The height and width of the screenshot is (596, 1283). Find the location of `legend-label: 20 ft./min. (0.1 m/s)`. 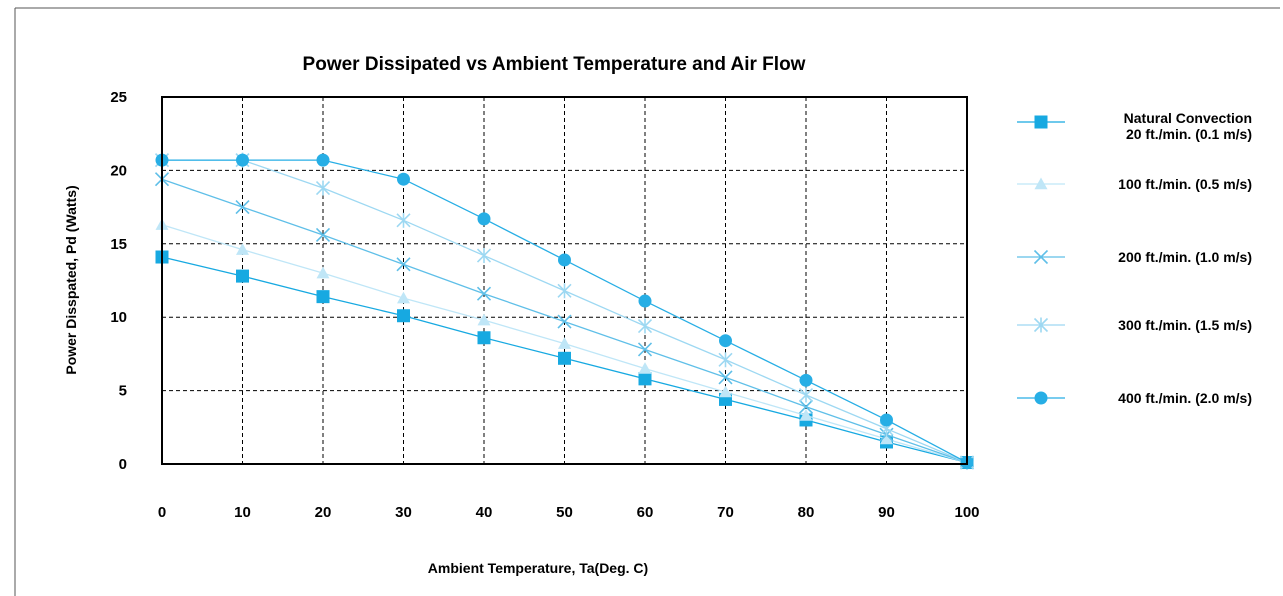

legend-label: 20 ft./min. (0.1 m/s) is located at coordinates (1189, 134).